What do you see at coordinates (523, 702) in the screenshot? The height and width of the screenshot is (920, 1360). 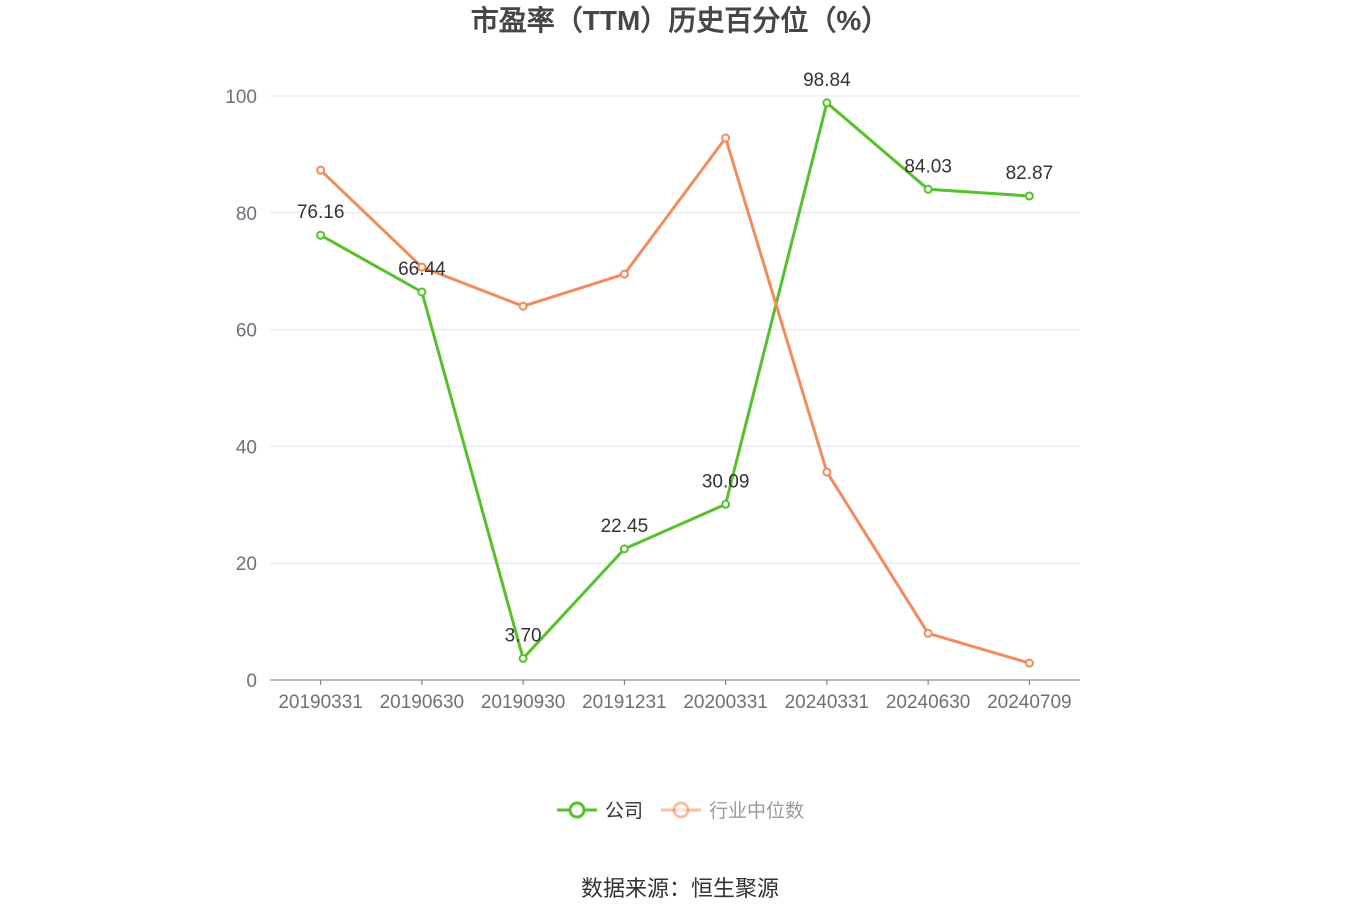 I see `x-tick-label: 20190930` at bounding box center [523, 702].